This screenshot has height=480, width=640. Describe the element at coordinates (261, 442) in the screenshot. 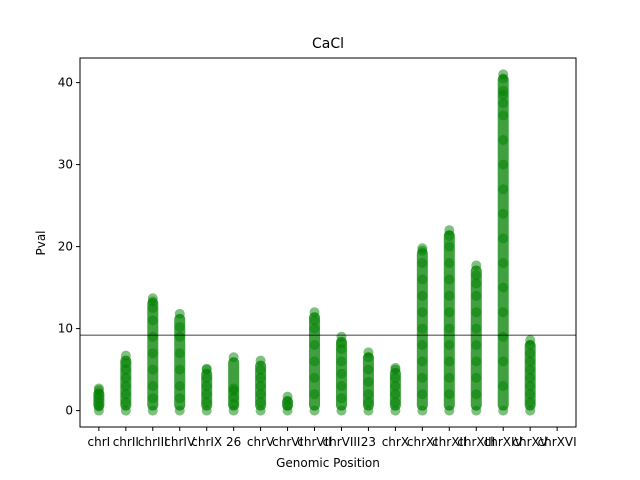

I see `x-tick-label: chrV` at that location.